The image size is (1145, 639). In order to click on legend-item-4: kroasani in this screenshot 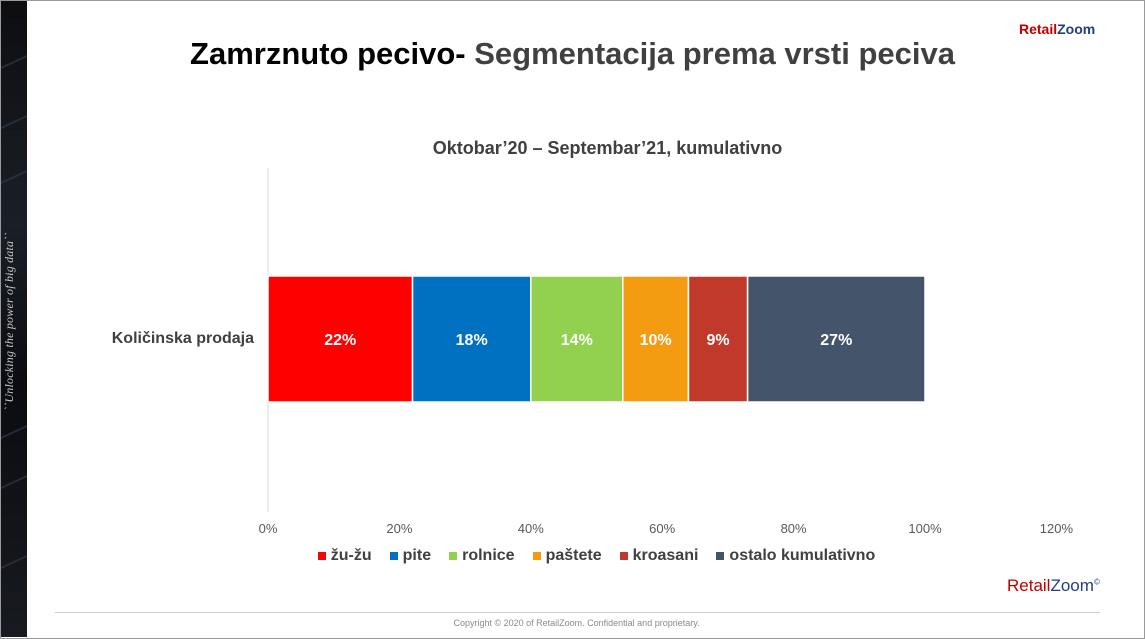, I will do `click(659, 556)`.